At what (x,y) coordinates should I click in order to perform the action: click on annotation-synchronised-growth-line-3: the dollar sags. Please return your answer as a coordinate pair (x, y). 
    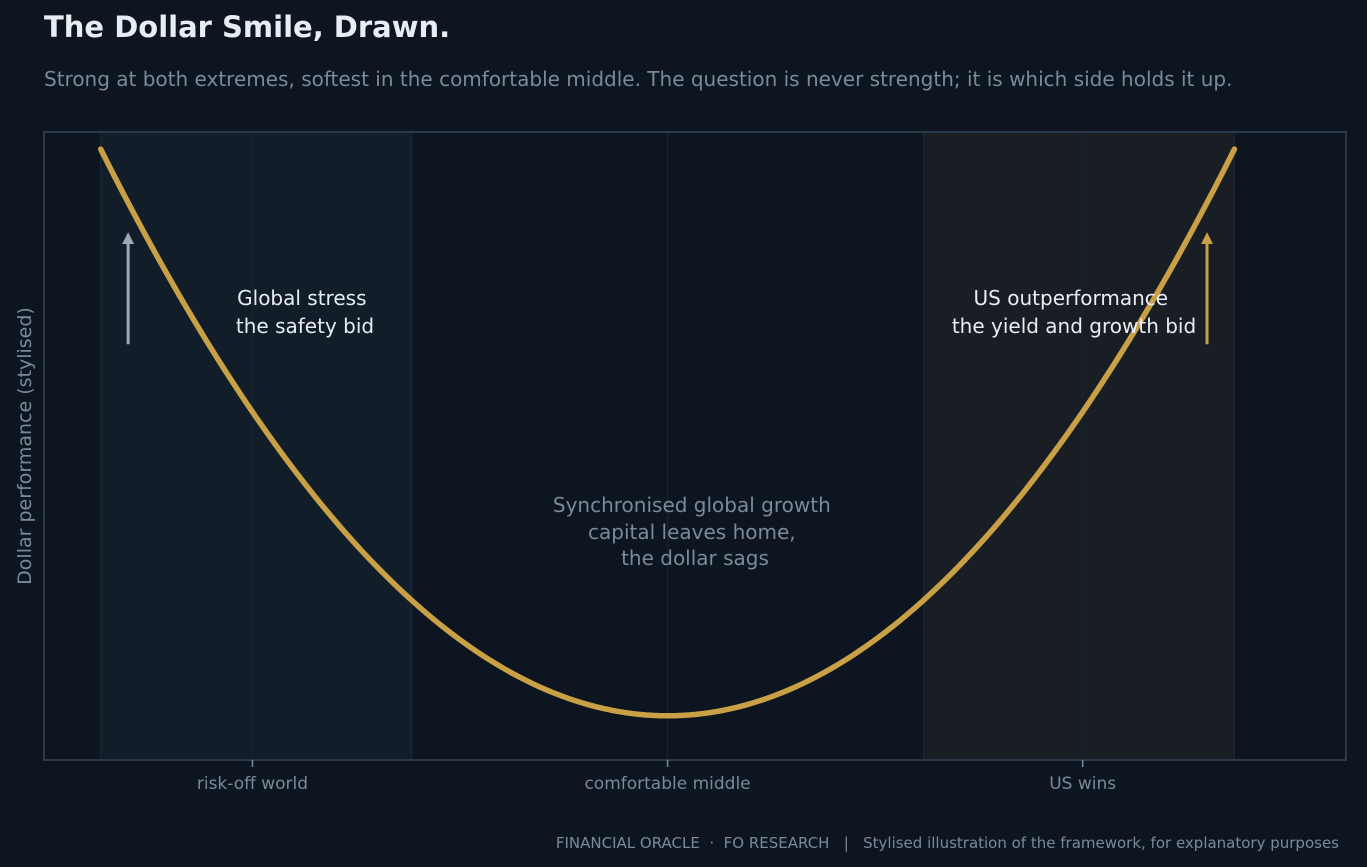
    Looking at the image, I should click on (695, 558).